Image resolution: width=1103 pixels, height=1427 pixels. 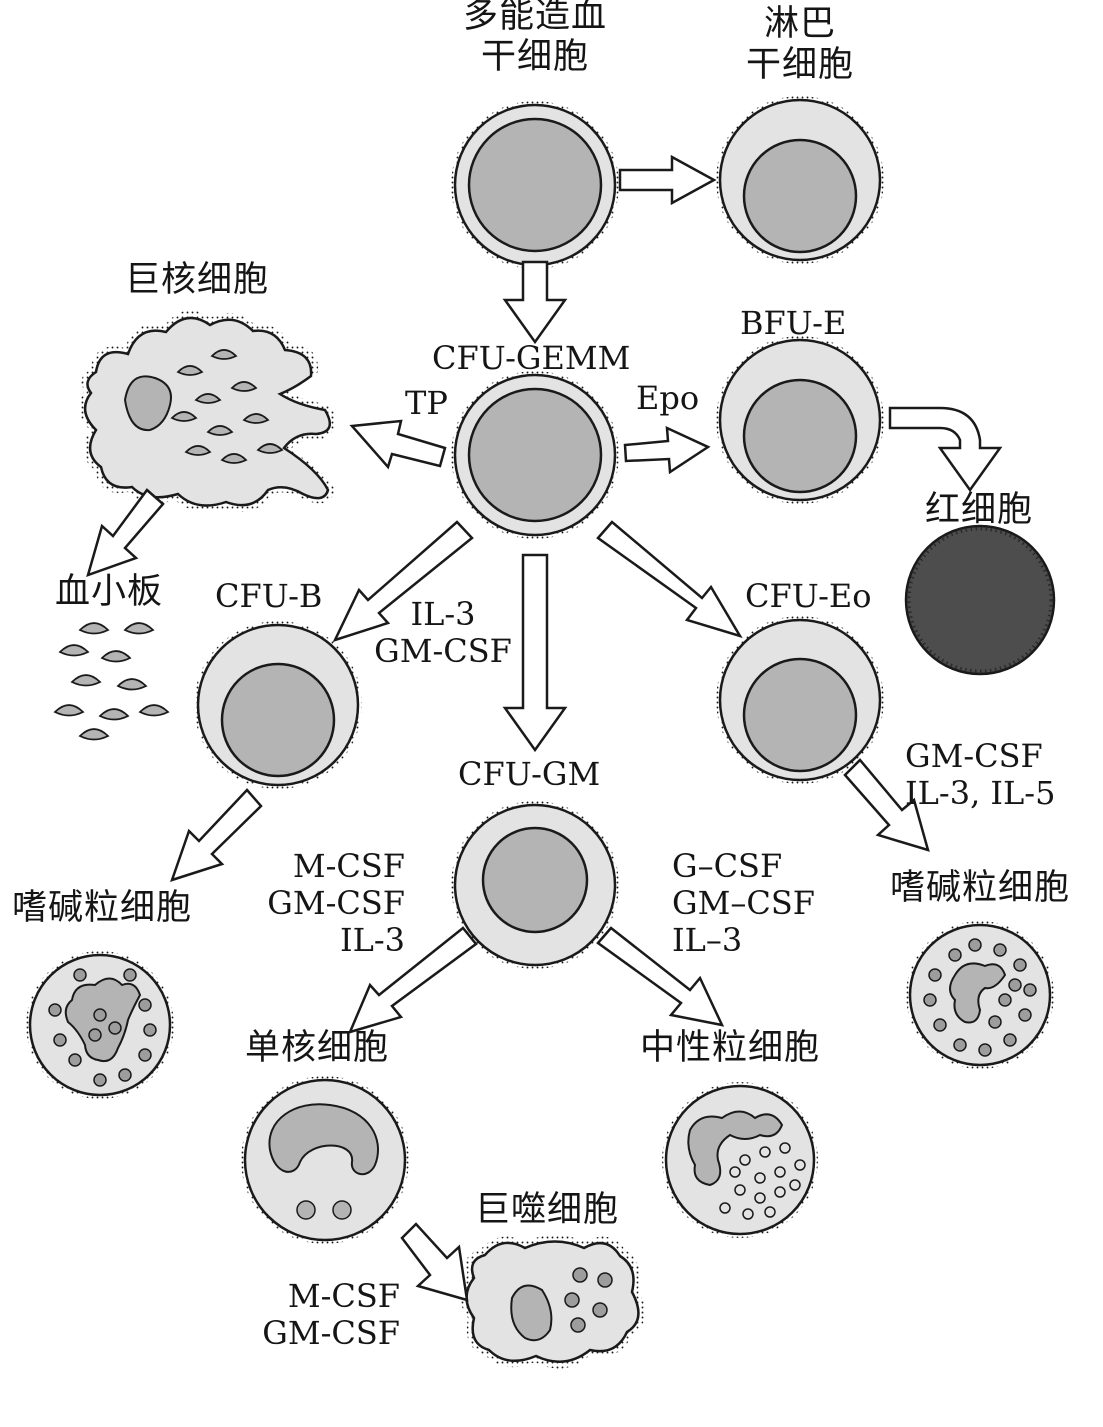 What do you see at coordinates (125, 532) in the screenshot?
I see `arrow-to-platelets` at bounding box center [125, 532].